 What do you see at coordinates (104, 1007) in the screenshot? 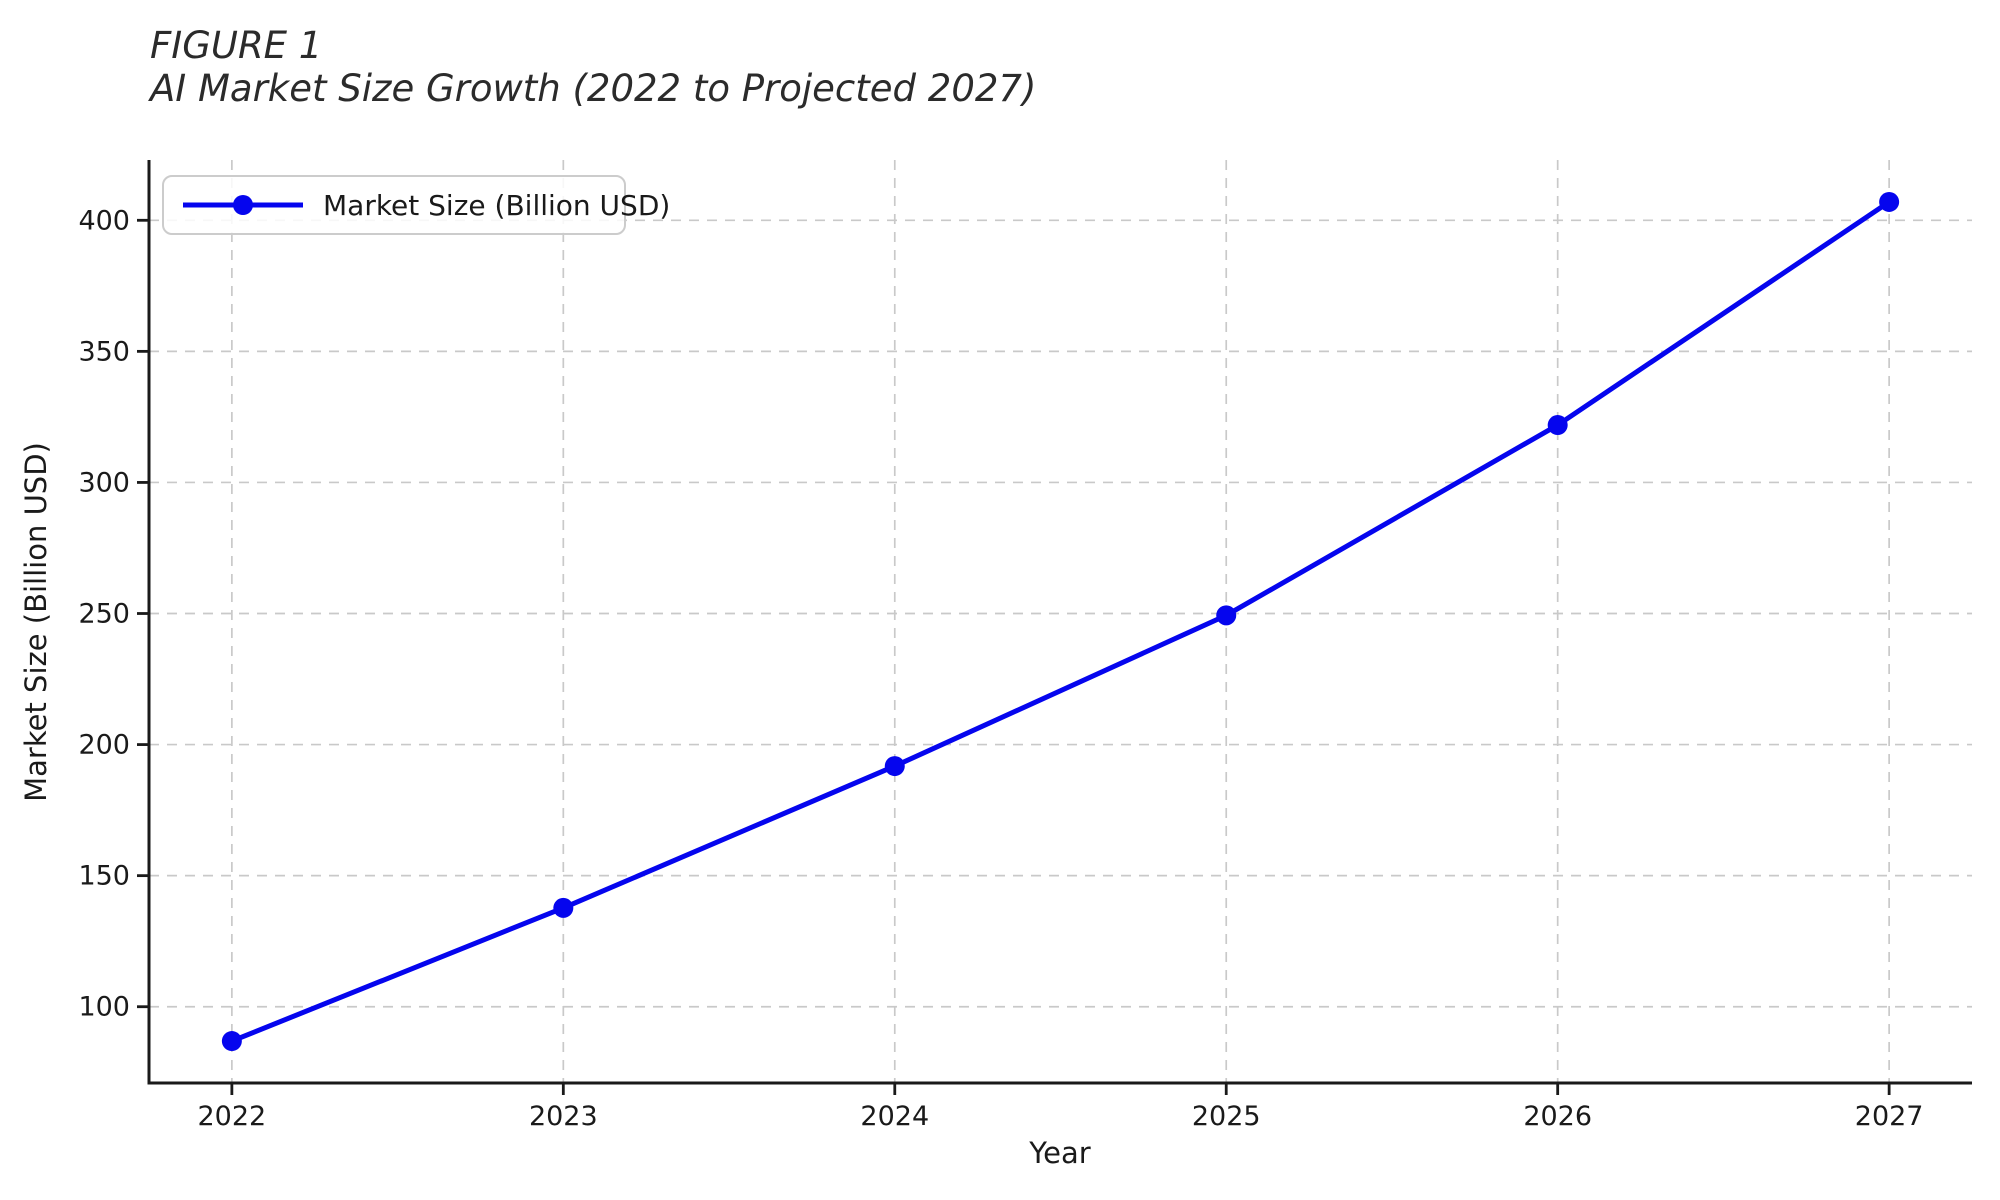
I see `y-tick-label: 100` at bounding box center [104, 1007].